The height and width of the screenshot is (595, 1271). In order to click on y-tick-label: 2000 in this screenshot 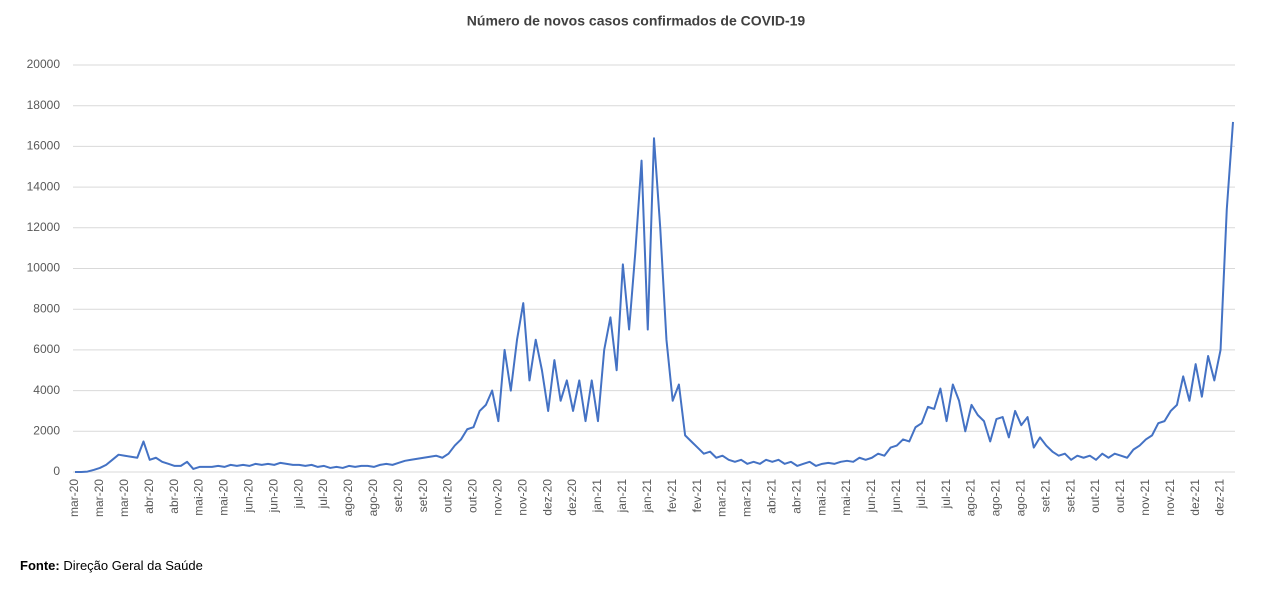, I will do `click(46, 430)`.